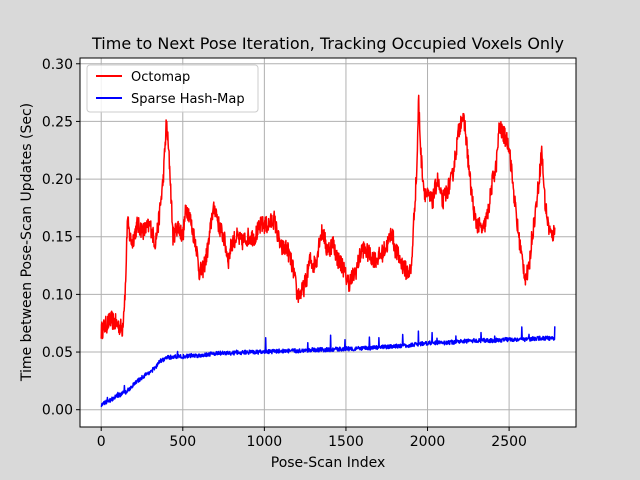 This screenshot has height=480, width=640. What do you see at coordinates (160, 77) in the screenshot?
I see `legend-label-octomap: Octomap` at bounding box center [160, 77].